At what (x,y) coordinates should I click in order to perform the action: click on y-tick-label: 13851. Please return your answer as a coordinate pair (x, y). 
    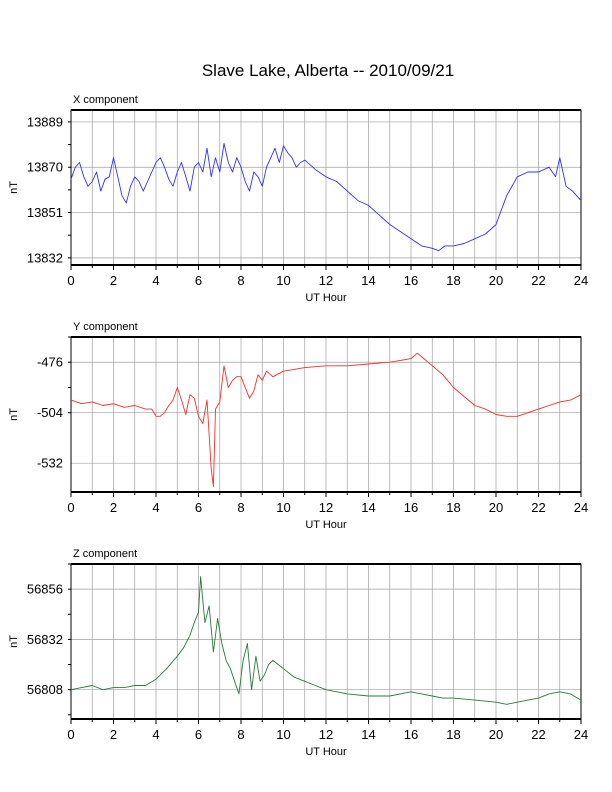
    Looking at the image, I should click on (45, 212).